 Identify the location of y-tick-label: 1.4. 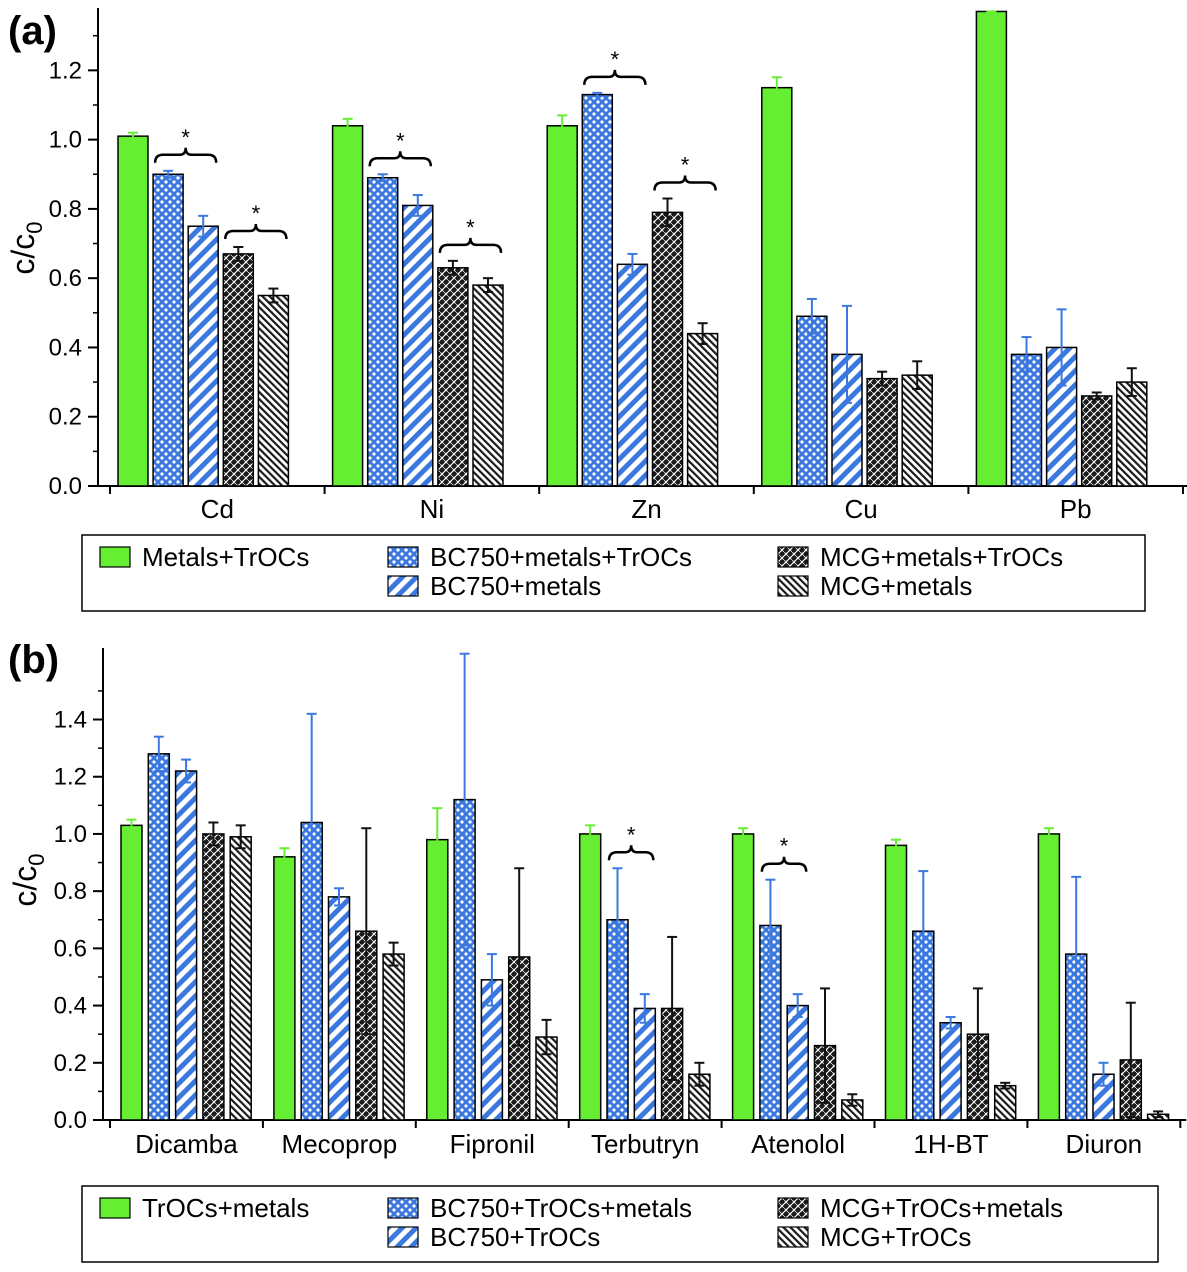
(70, 720).